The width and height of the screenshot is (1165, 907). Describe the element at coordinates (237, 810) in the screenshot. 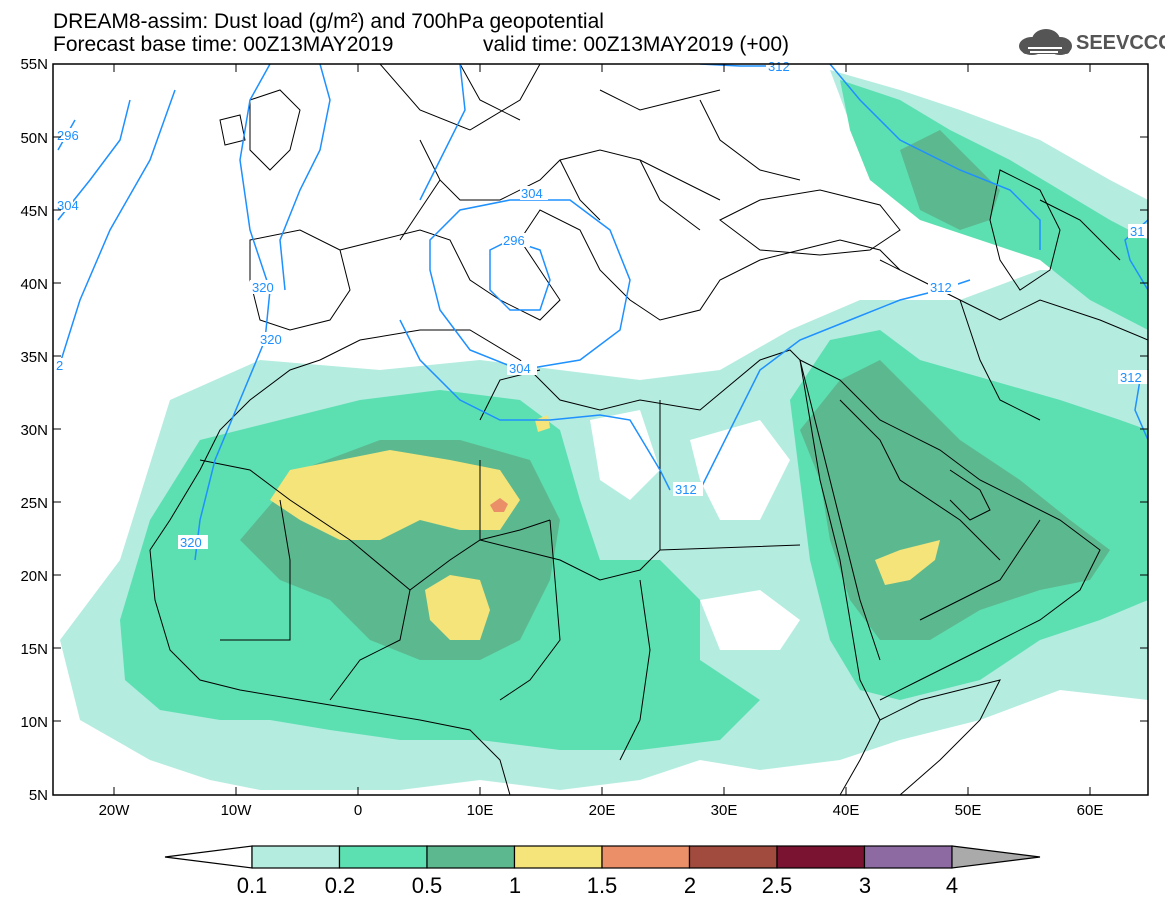

I see `lon-label: 10W` at that location.